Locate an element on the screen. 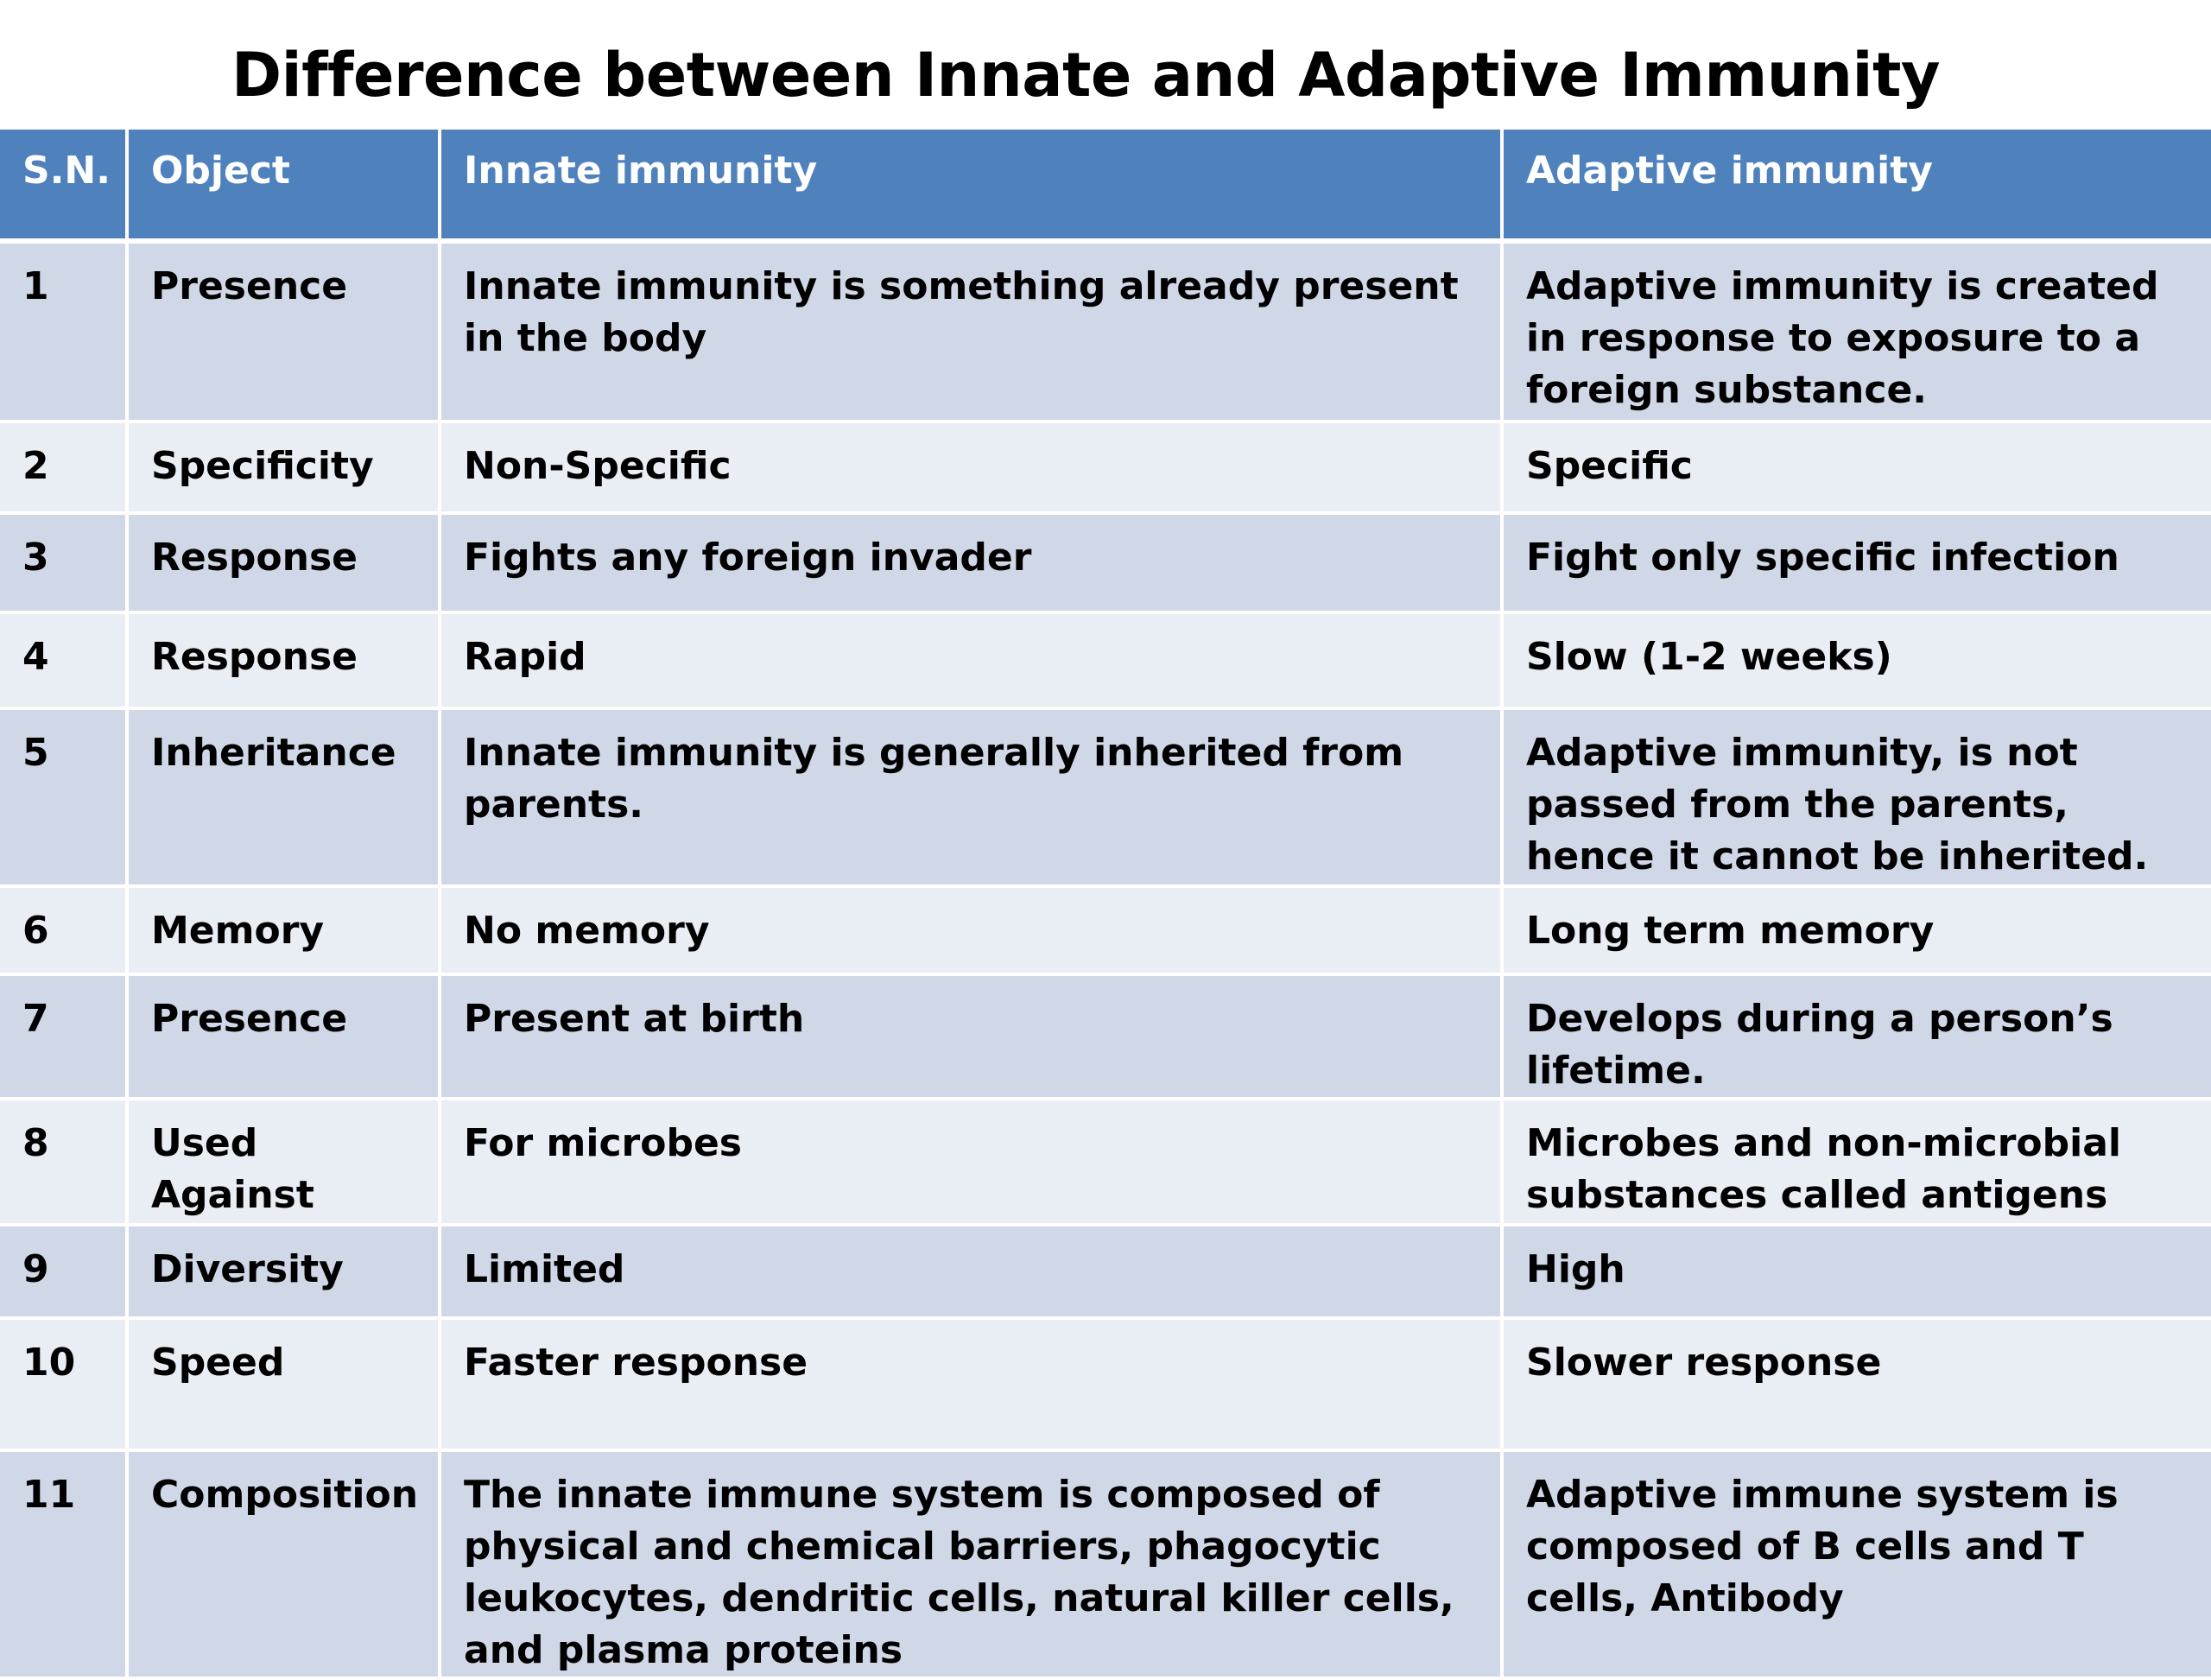  table-row: 6 Memory No memory Long term memory is located at coordinates (1105, 932).